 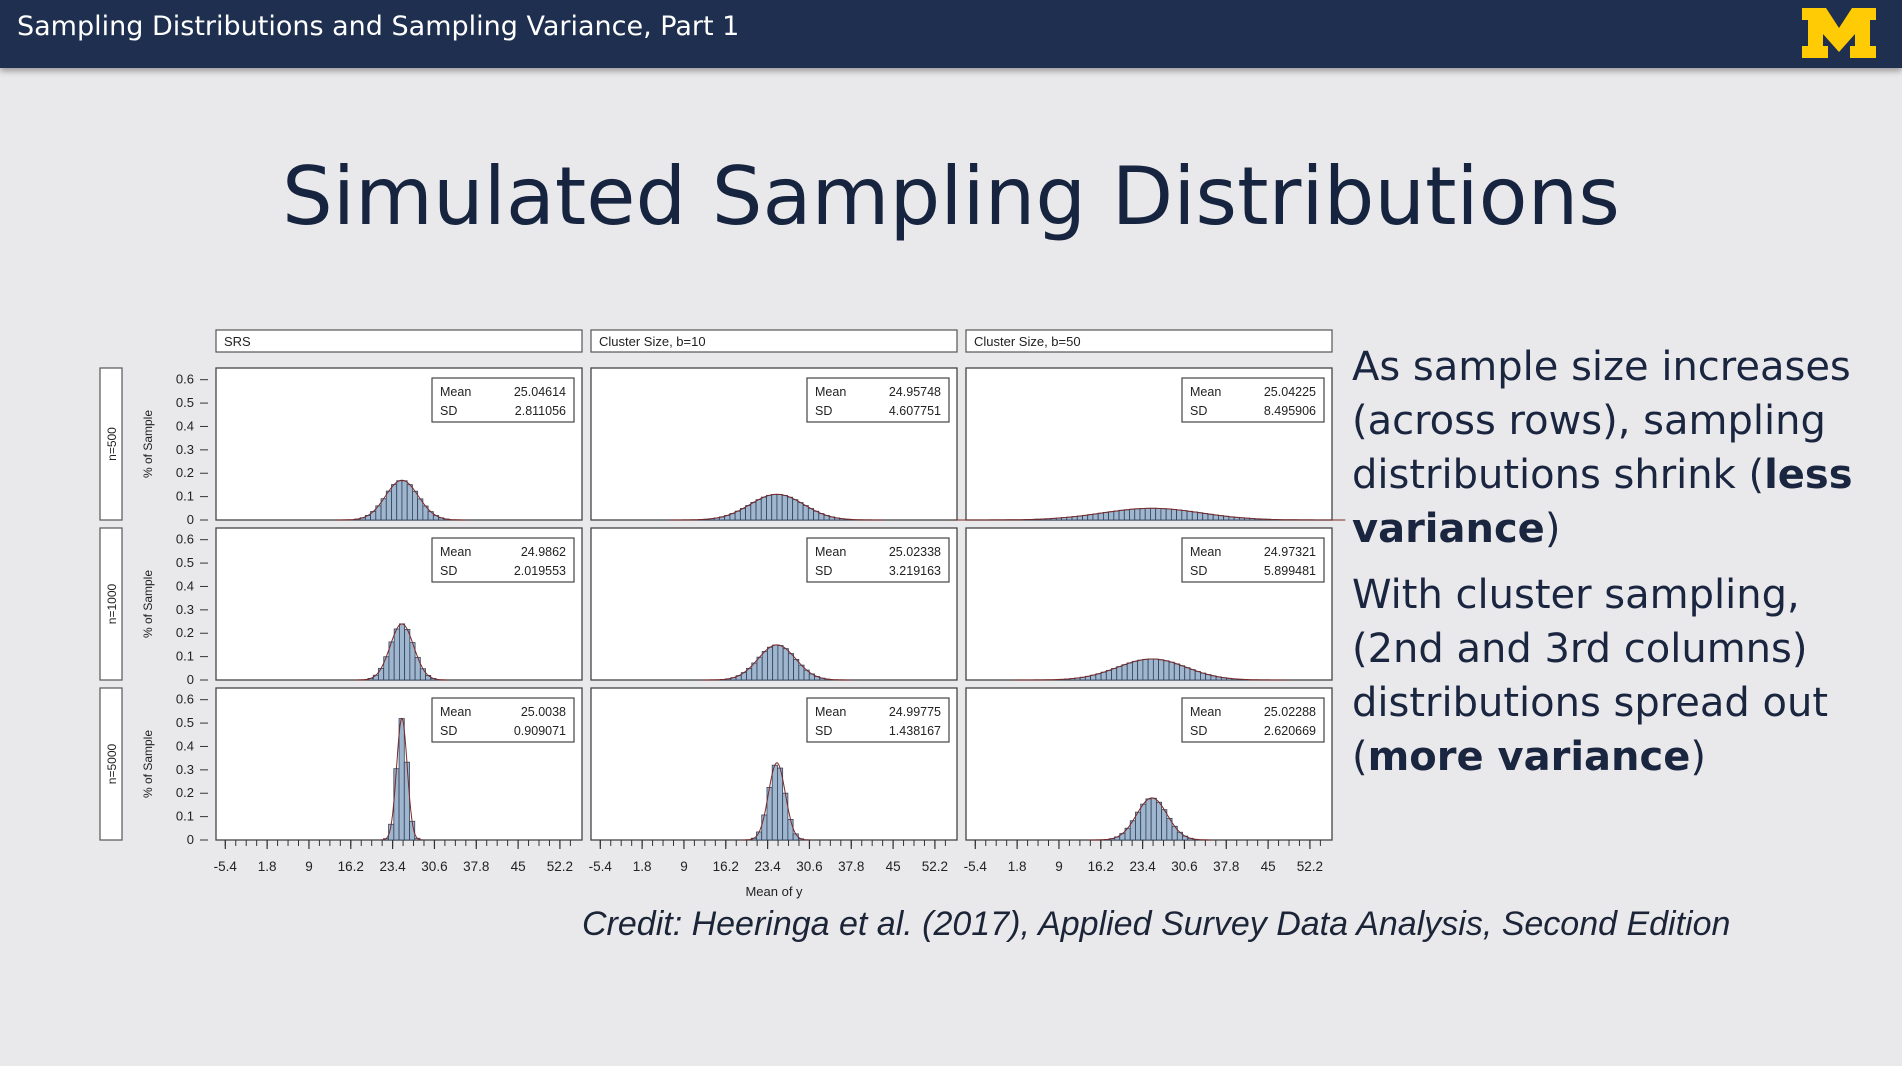 I want to click on row-header-box, so click(x=111, y=764).